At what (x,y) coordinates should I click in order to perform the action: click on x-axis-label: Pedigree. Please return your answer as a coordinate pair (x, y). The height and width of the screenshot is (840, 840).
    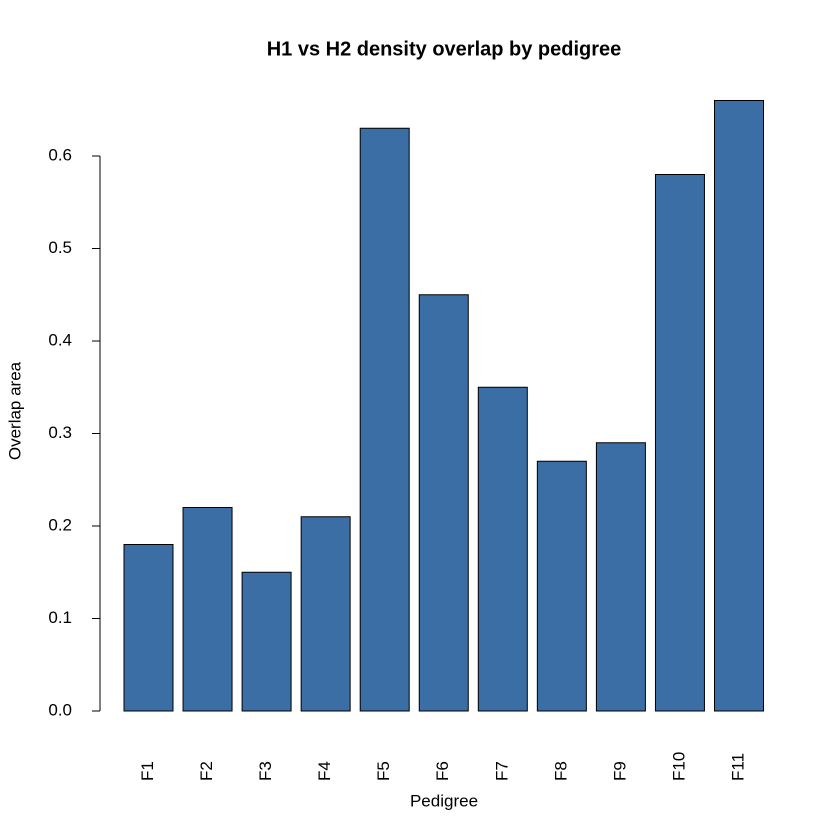
    Looking at the image, I should click on (444, 800).